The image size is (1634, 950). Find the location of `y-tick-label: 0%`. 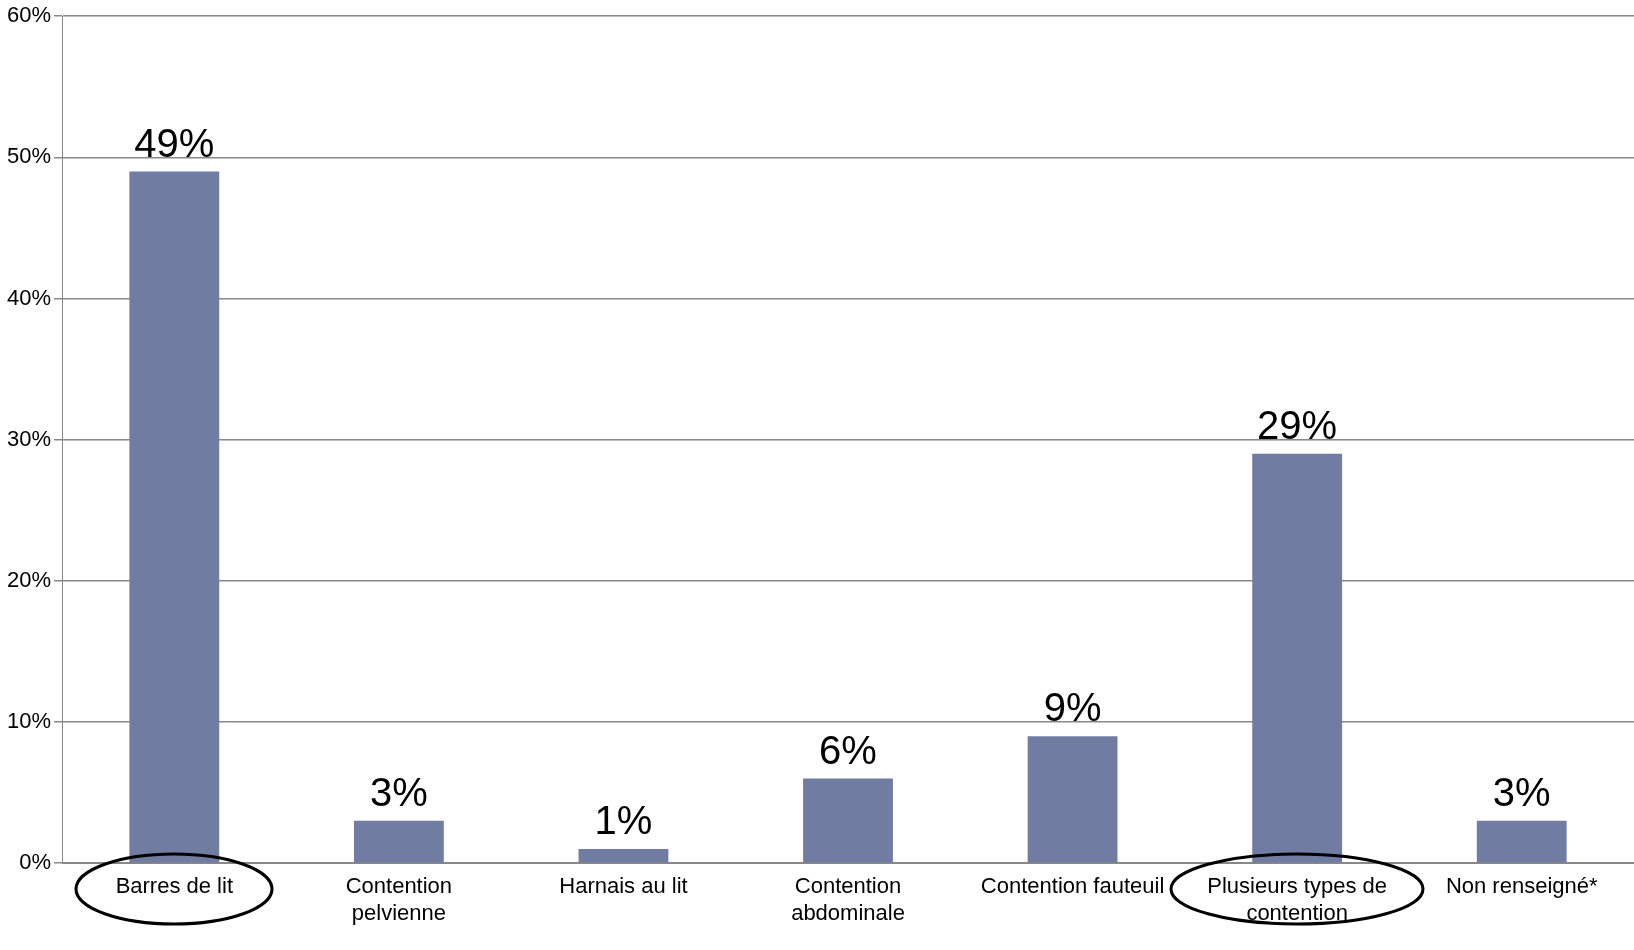

y-tick-label: 0% is located at coordinates (35, 862).